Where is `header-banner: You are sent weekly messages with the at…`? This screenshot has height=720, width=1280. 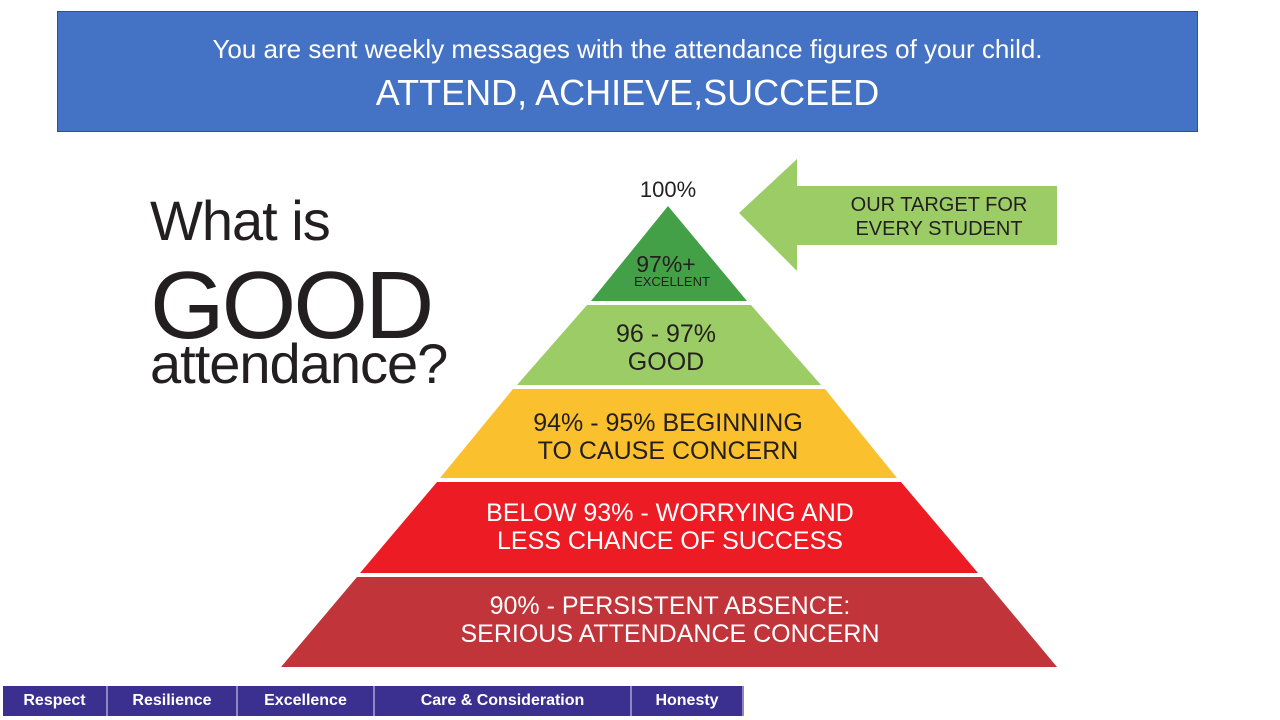 header-banner: You are sent weekly messages with the at… is located at coordinates (627, 71).